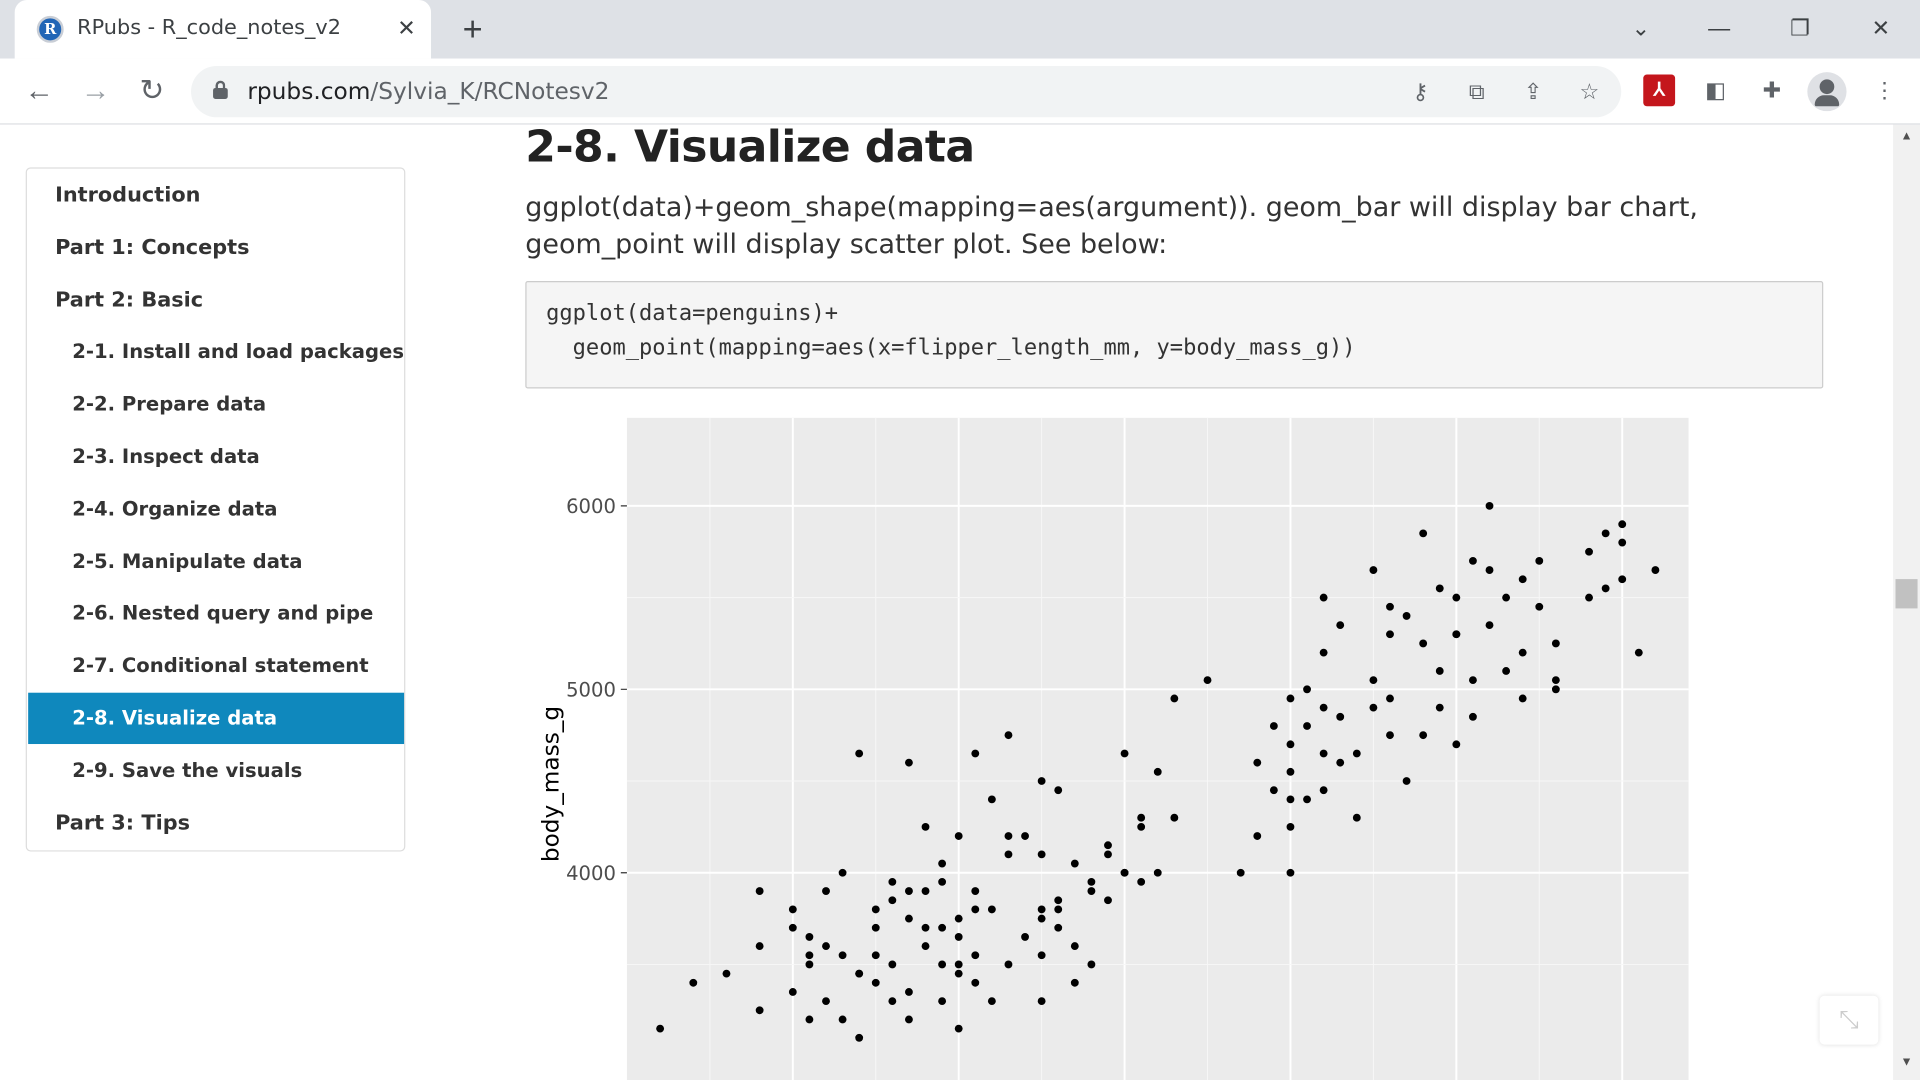 Image resolution: width=1920 pixels, height=1080 pixels. I want to click on close-tab-icon: ✕, so click(406, 28).